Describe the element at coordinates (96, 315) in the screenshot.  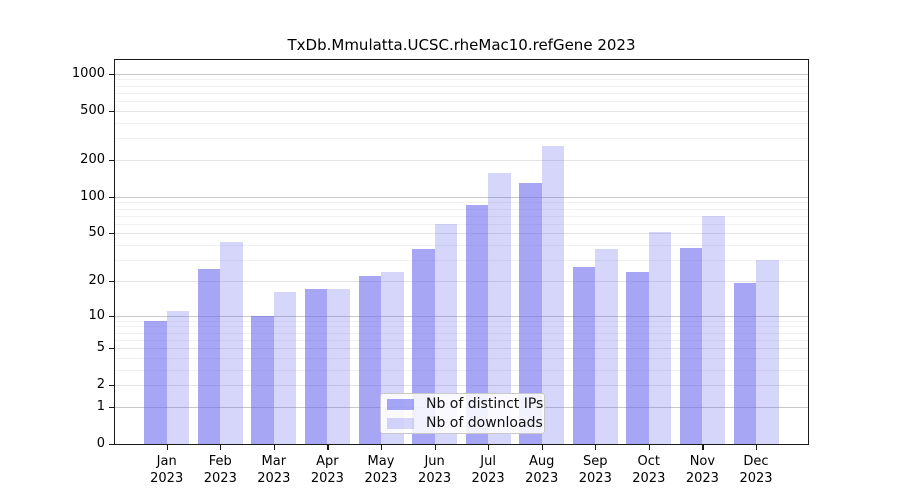
I see `y-tick-label: 10` at that location.